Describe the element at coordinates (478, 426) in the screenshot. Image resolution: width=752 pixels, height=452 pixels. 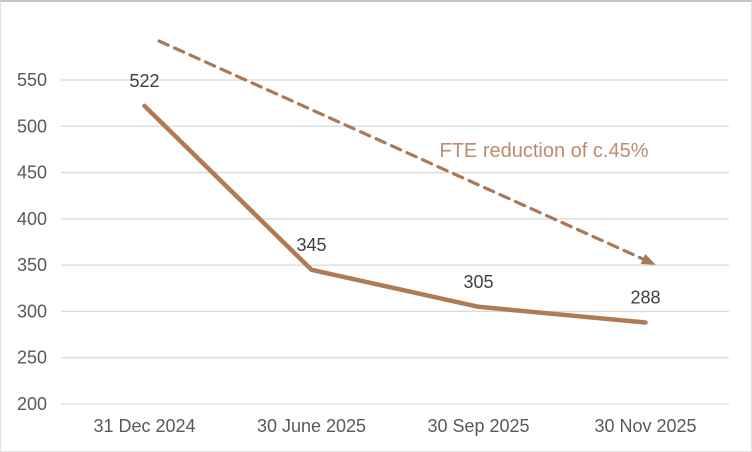
I see `x-axis-category-label: 30 Sep 2025` at that location.